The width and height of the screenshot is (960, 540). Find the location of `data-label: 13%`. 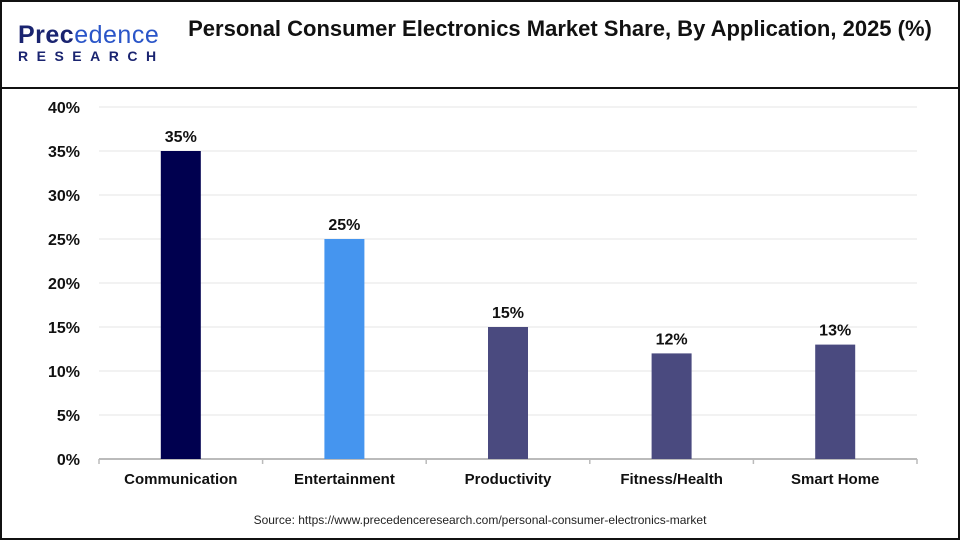

data-label: 13% is located at coordinates (835, 331).